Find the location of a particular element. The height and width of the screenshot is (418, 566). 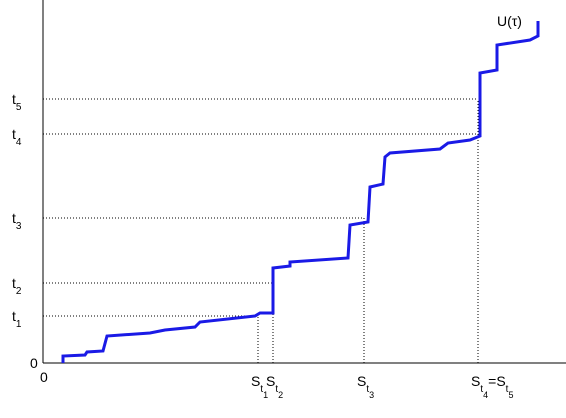

label-part: =S is located at coordinates (497, 381).